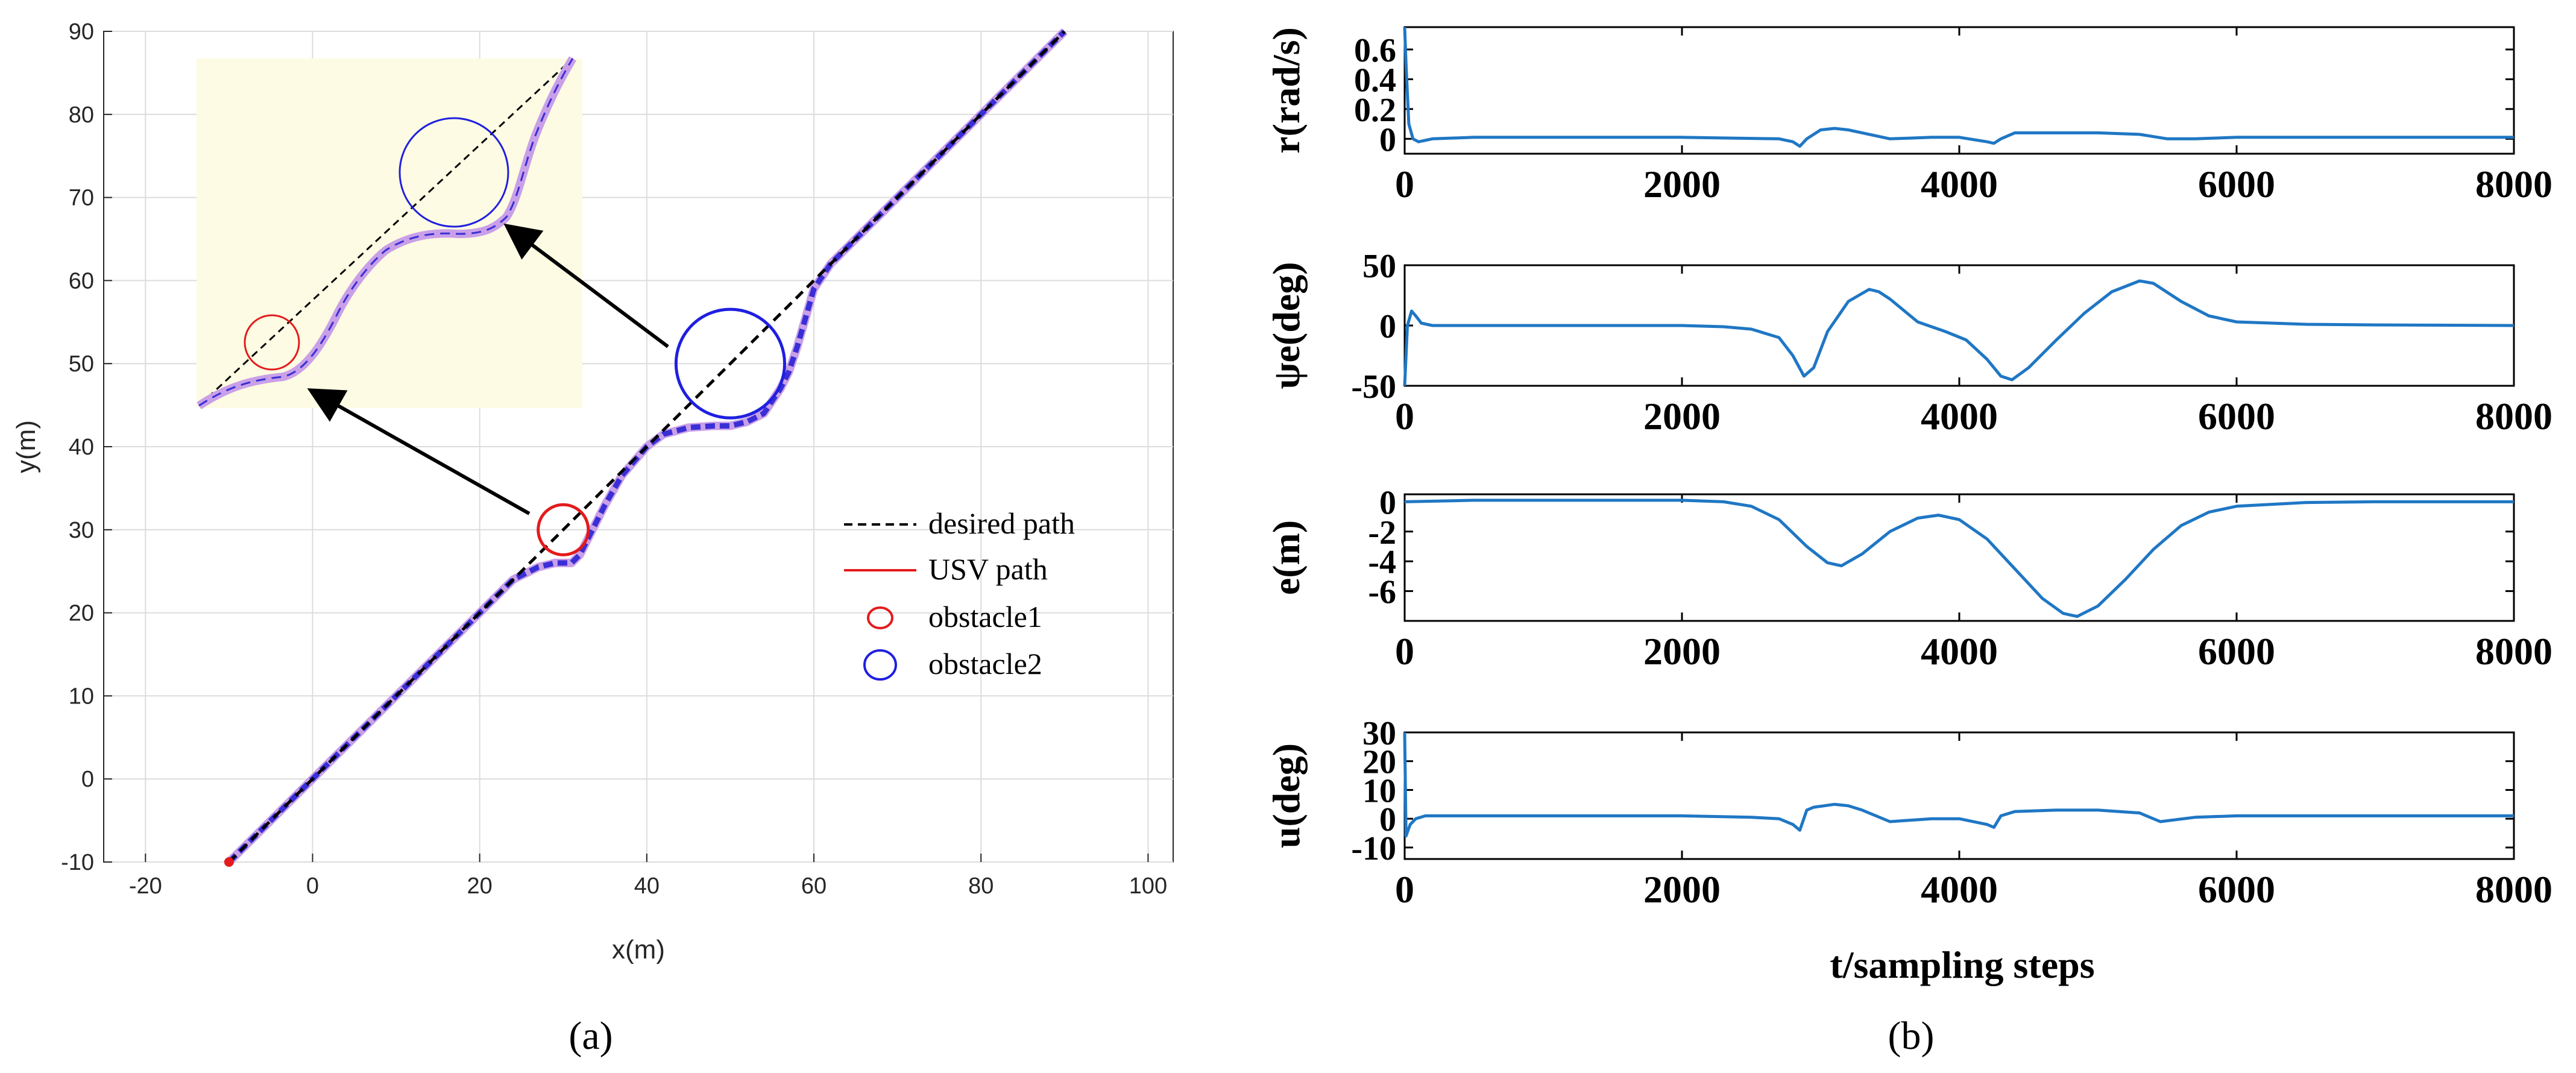 The height and width of the screenshot is (1073, 2576). I want to click on y-tick-label: 60, so click(81, 281).